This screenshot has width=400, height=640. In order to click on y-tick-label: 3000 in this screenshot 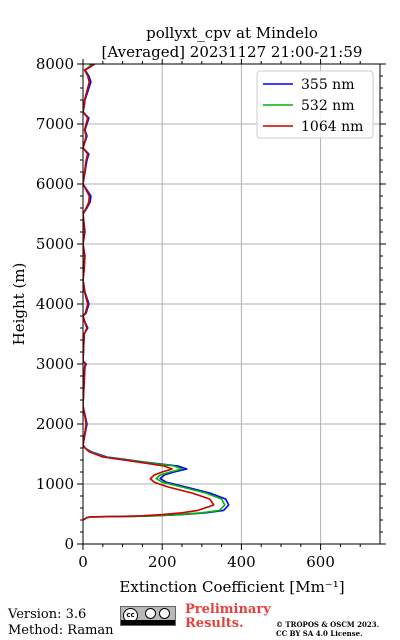, I will do `click(55, 364)`.